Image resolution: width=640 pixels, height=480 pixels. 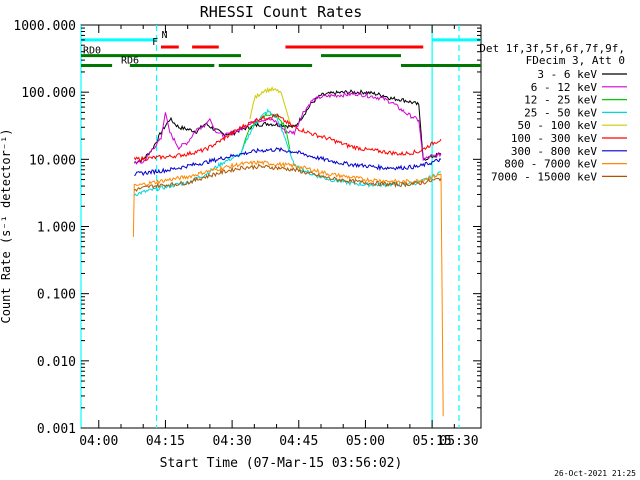 I want to click on y-tick-label: 0.001, so click(x=56, y=429).